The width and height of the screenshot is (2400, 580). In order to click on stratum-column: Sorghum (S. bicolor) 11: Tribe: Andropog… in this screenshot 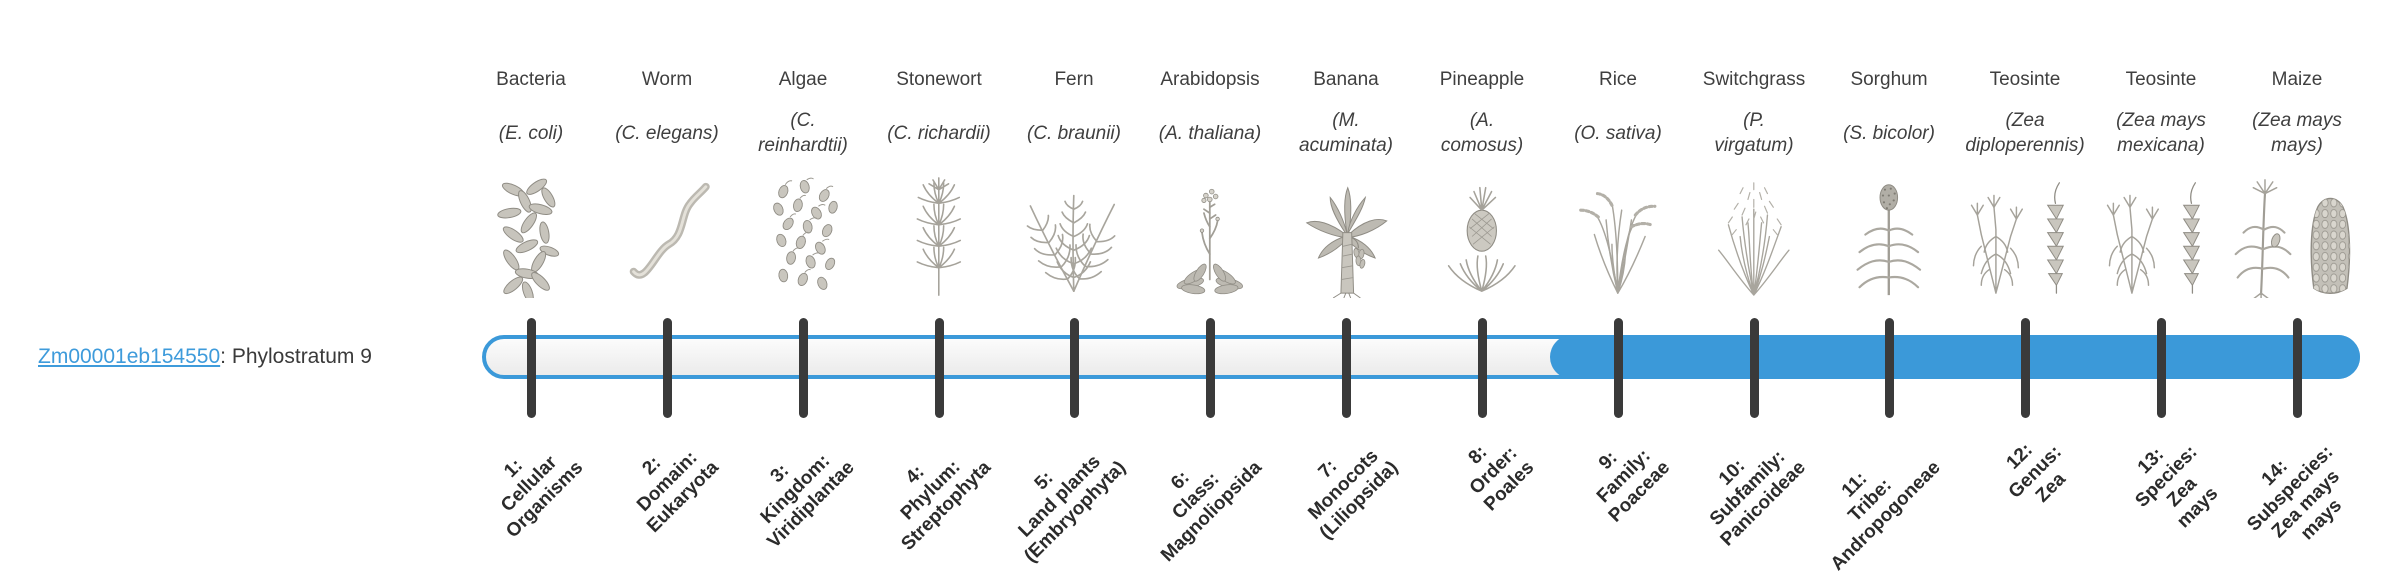, I will do `click(1889, 290)`.